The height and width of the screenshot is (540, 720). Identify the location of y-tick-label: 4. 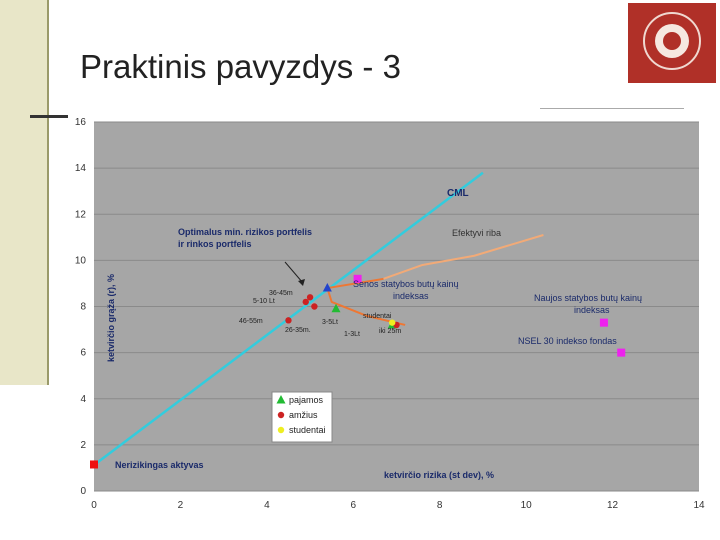
(83, 399).